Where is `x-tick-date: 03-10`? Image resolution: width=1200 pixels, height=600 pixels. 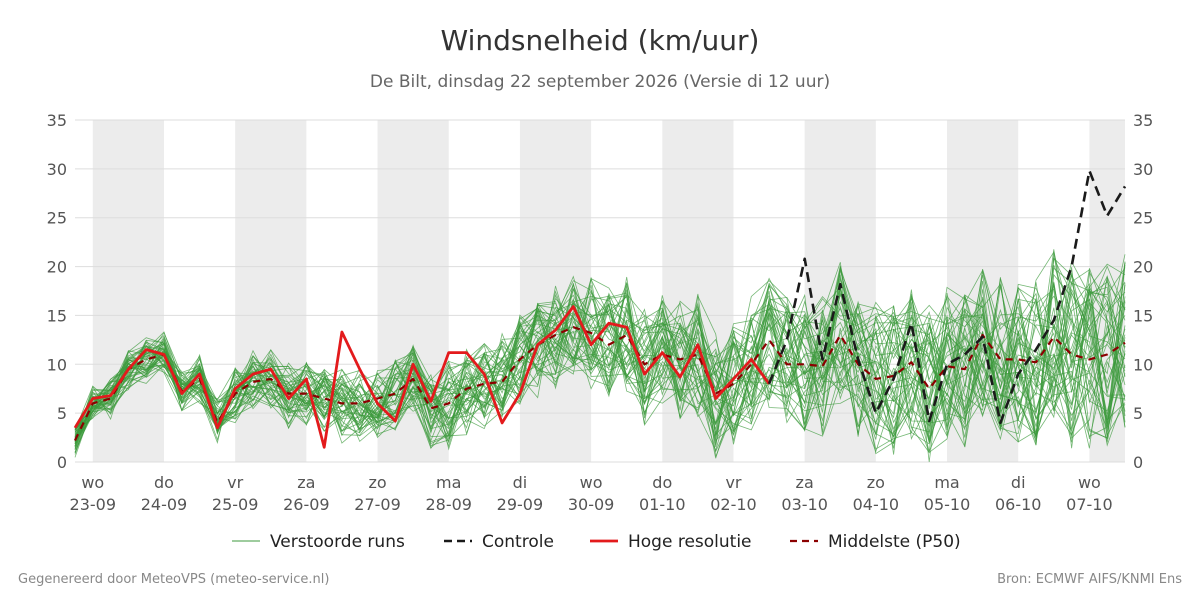
x-tick-date: 03-10 is located at coordinates (804, 504).